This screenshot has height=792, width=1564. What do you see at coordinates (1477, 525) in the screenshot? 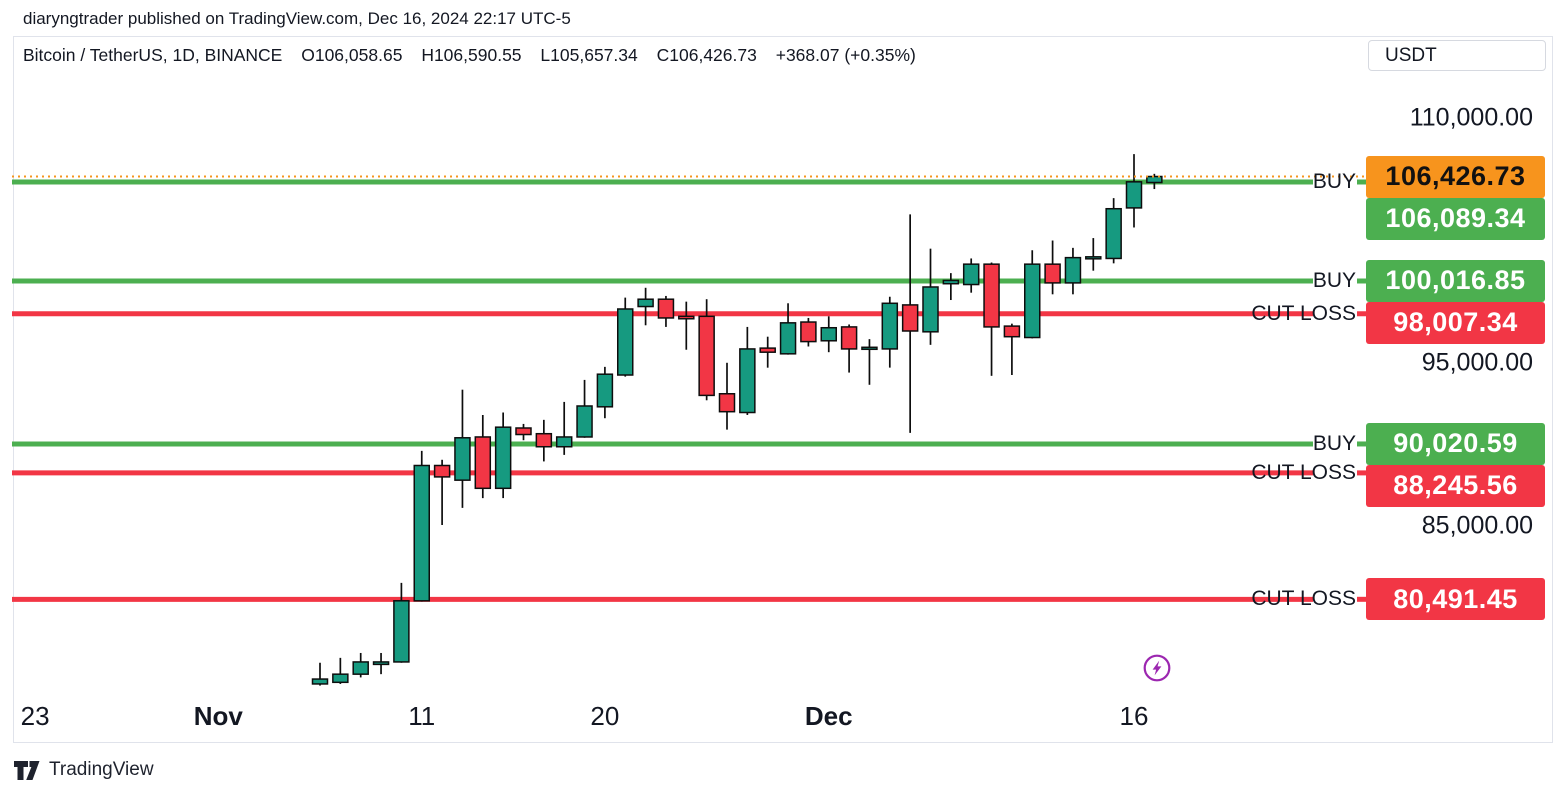
I see `price-axis-label: 85,000.00` at bounding box center [1477, 525].